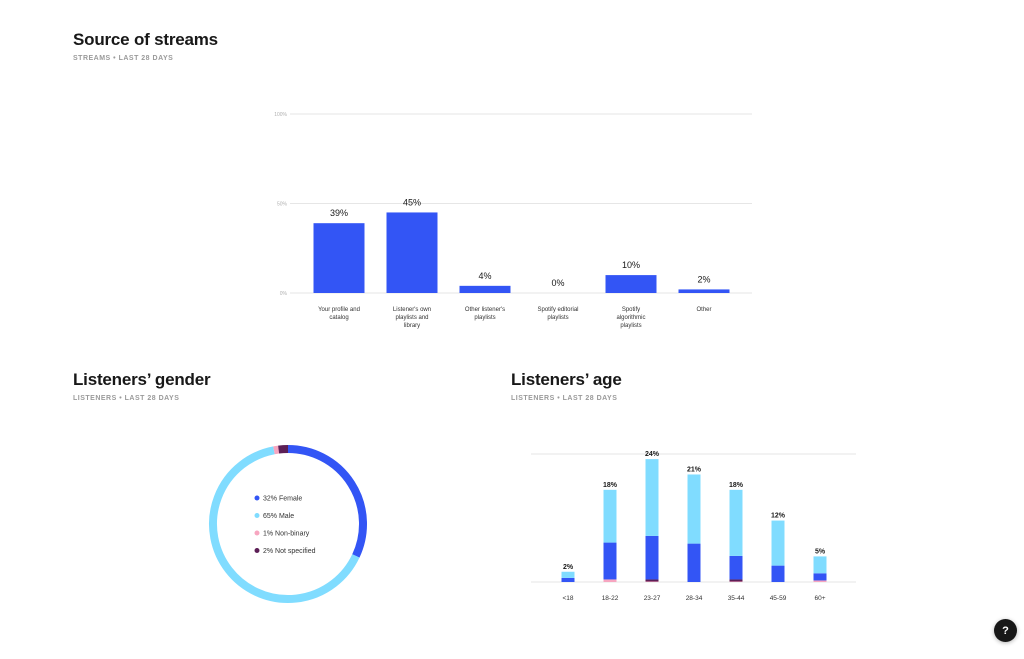  What do you see at coordinates (778, 598) in the screenshot?
I see `x-category-label: 45-59` at bounding box center [778, 598].